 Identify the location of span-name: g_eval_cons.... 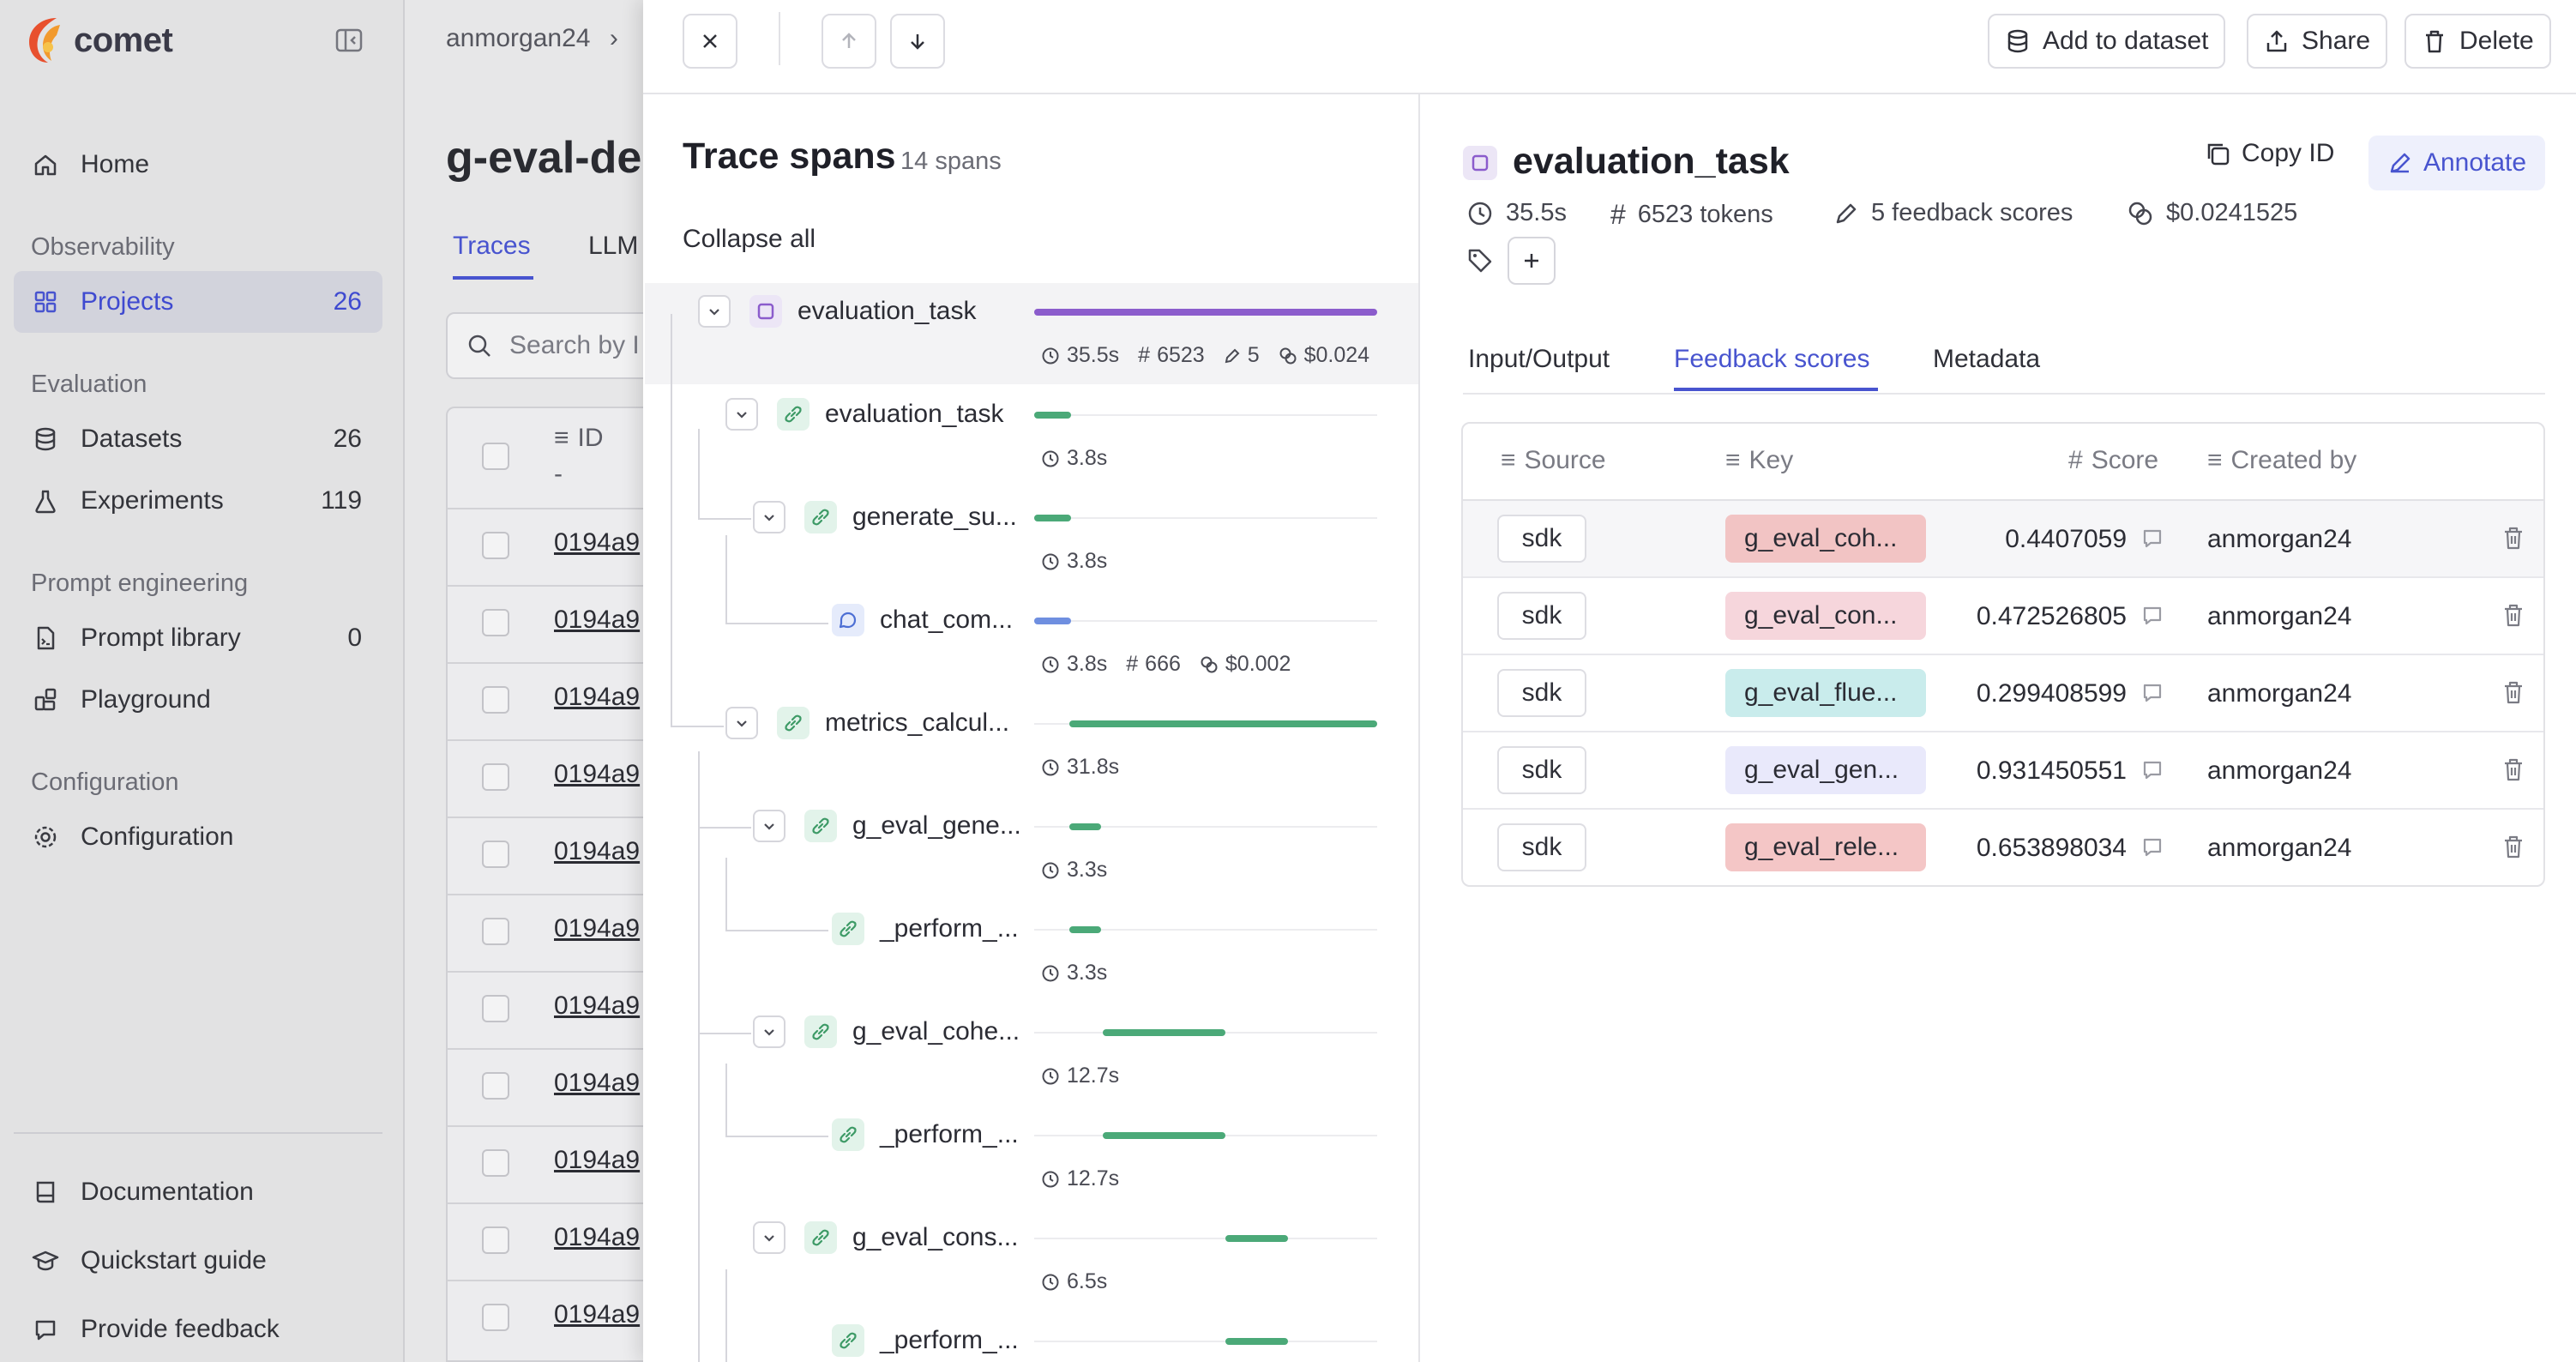
(935, 1237).